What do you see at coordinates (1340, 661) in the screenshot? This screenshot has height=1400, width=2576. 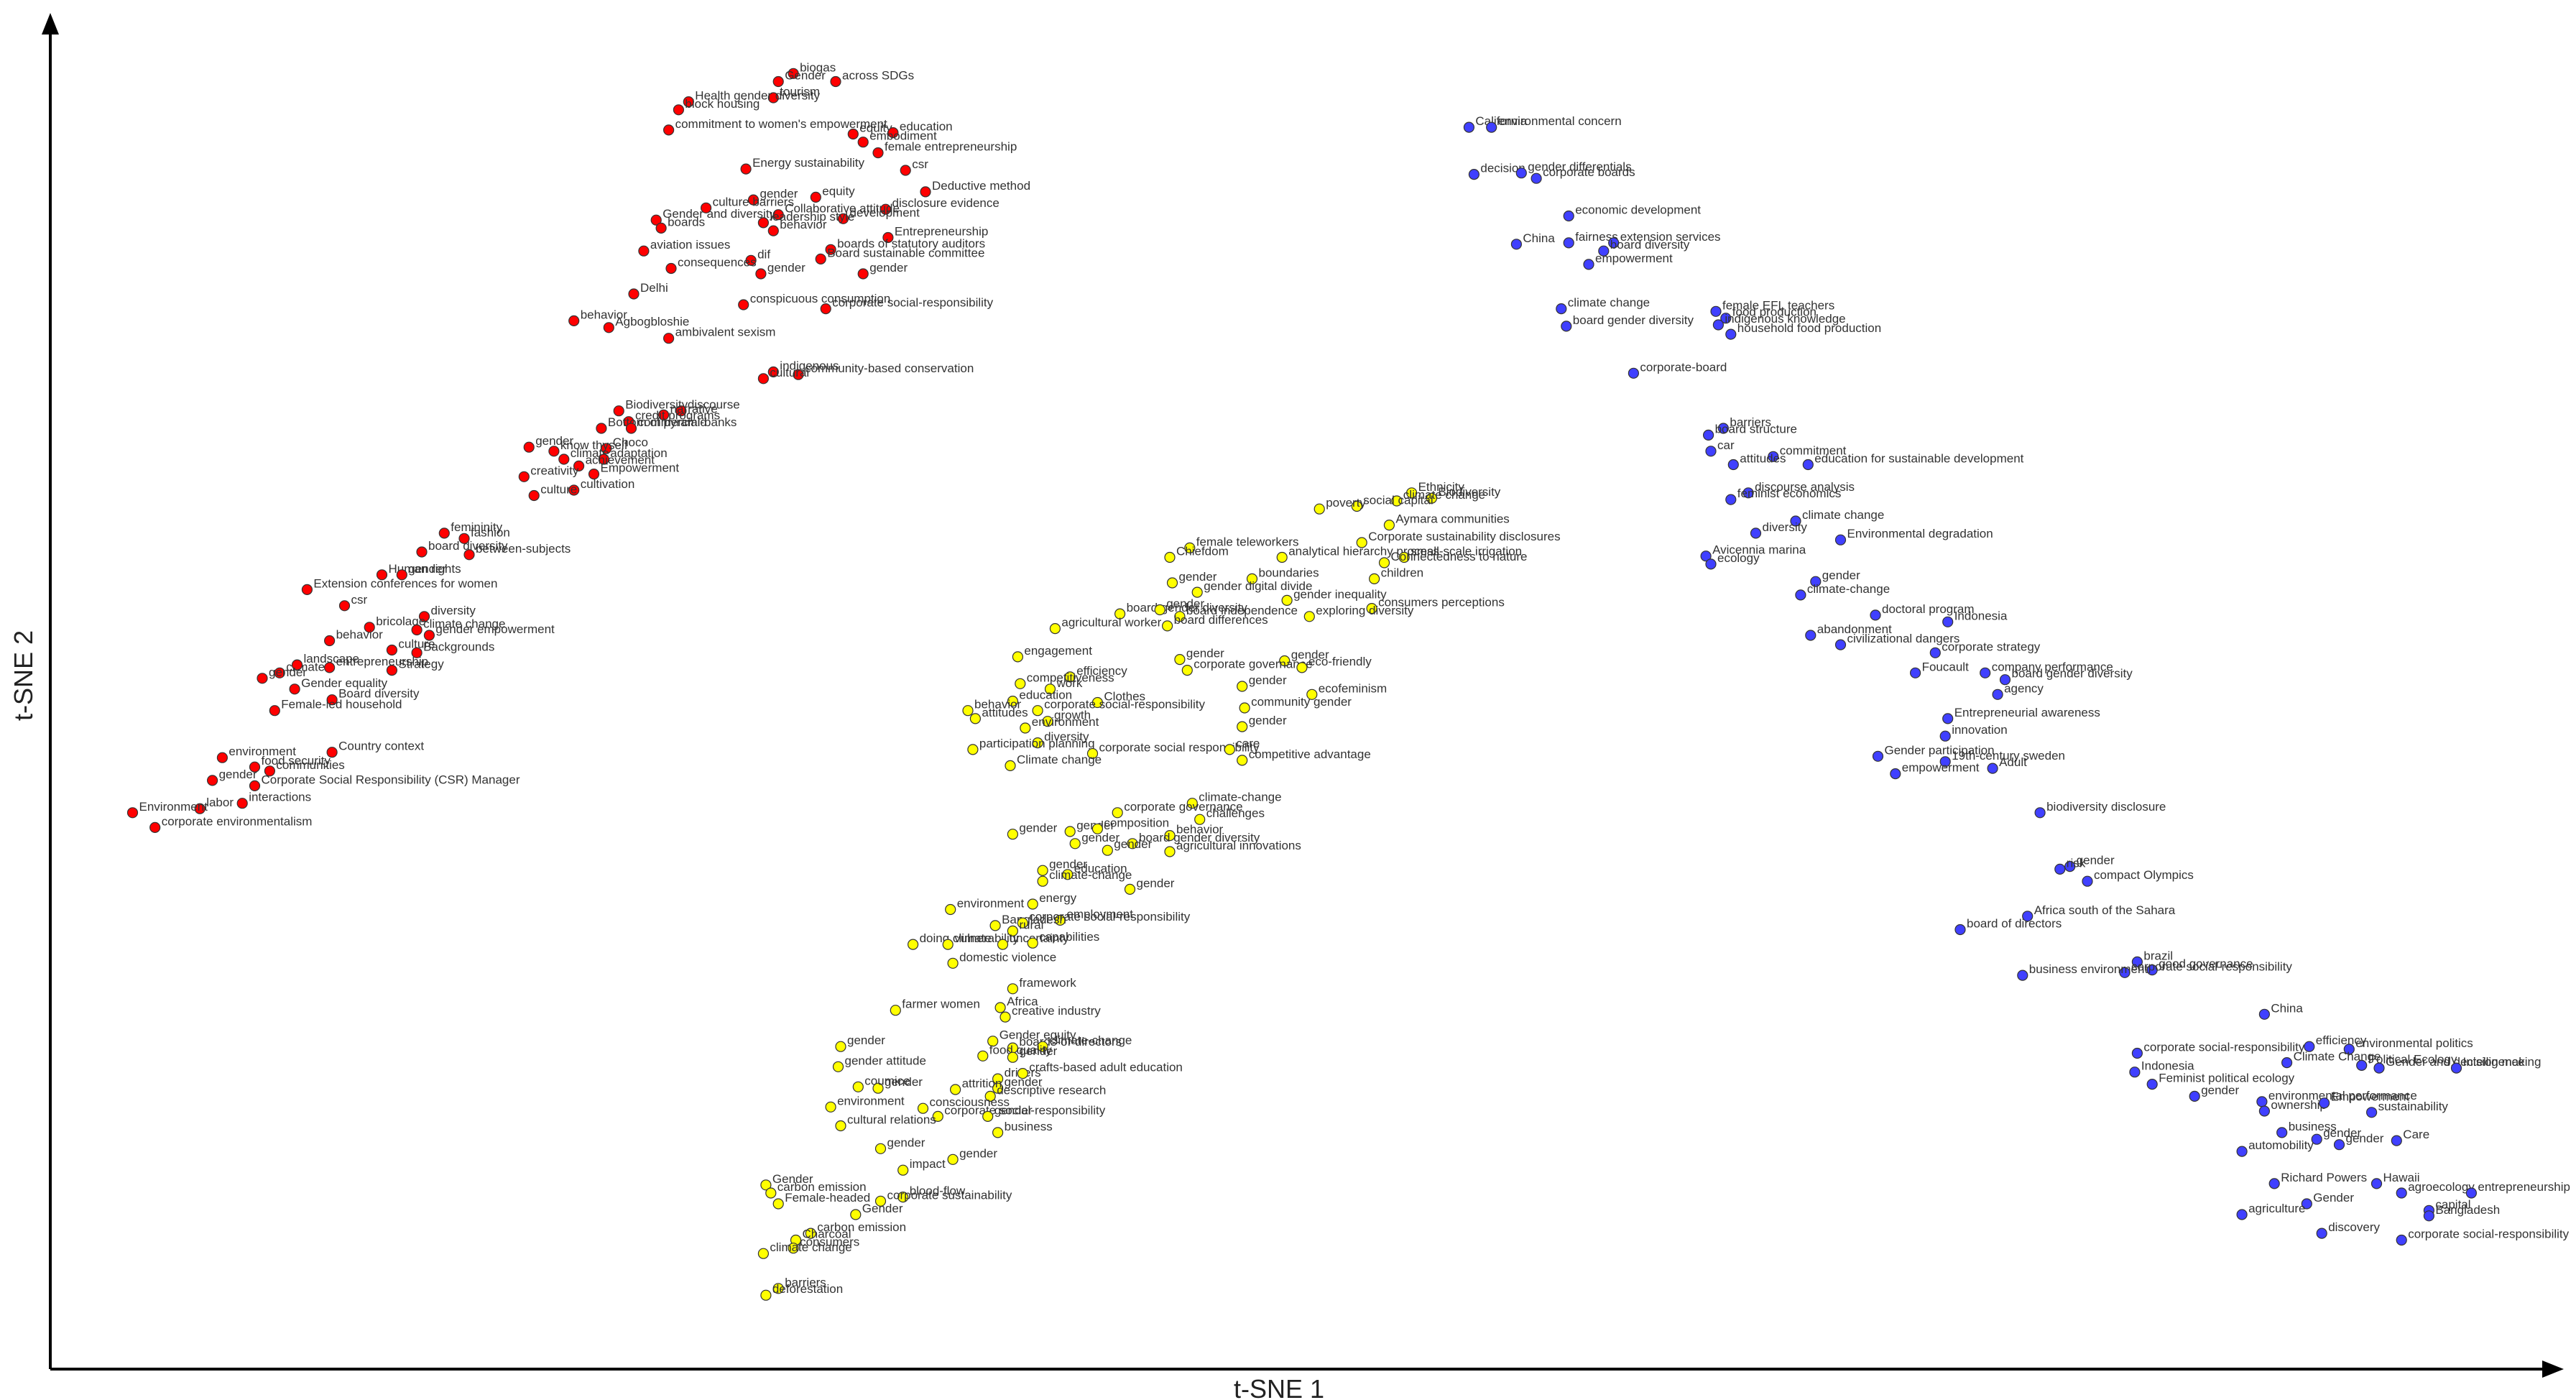 I see `data-point-label: eco-friendly` at bounding box center [1340, 661].